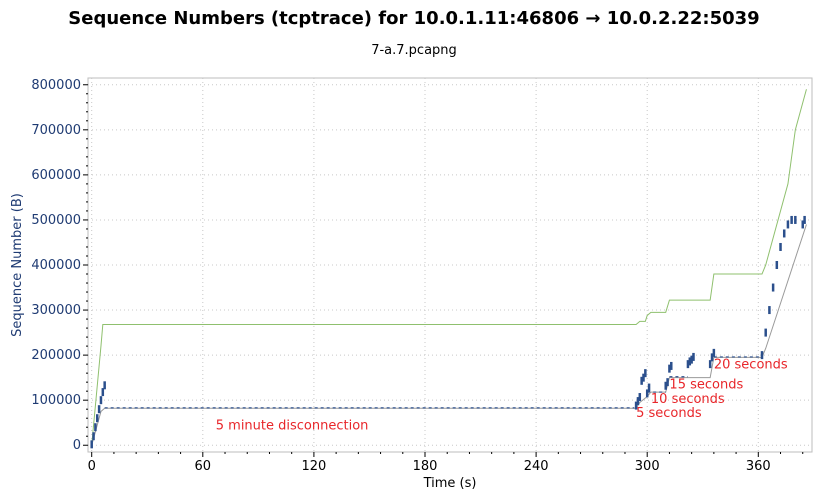 The width and height of the screenshot is (828, 498). Describe the element at coordinates (758, 466) in the screenshot. I see `x-tick-label: 360` at that location.